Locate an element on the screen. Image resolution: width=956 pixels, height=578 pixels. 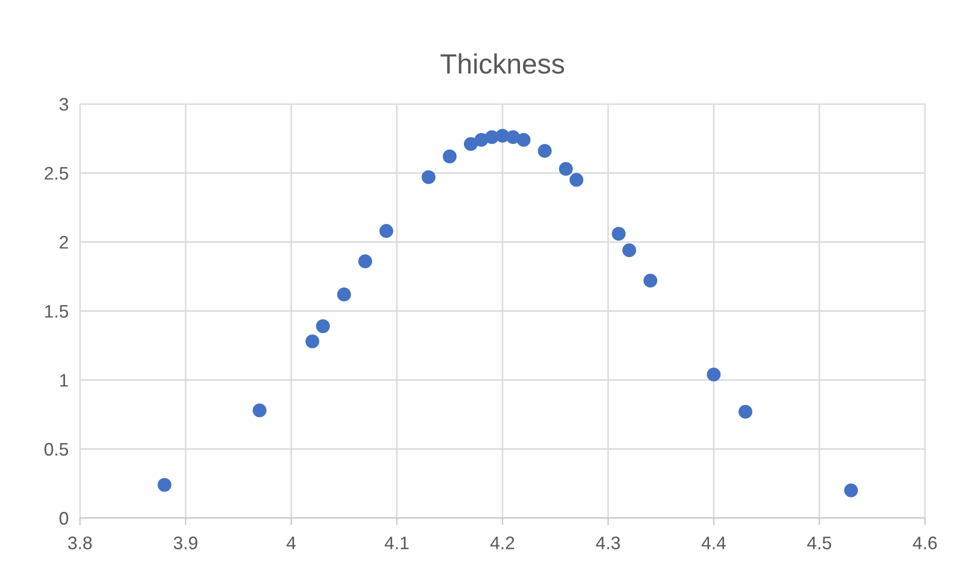
x-tick-label: 4.6 is located at coordinates (924, 543).